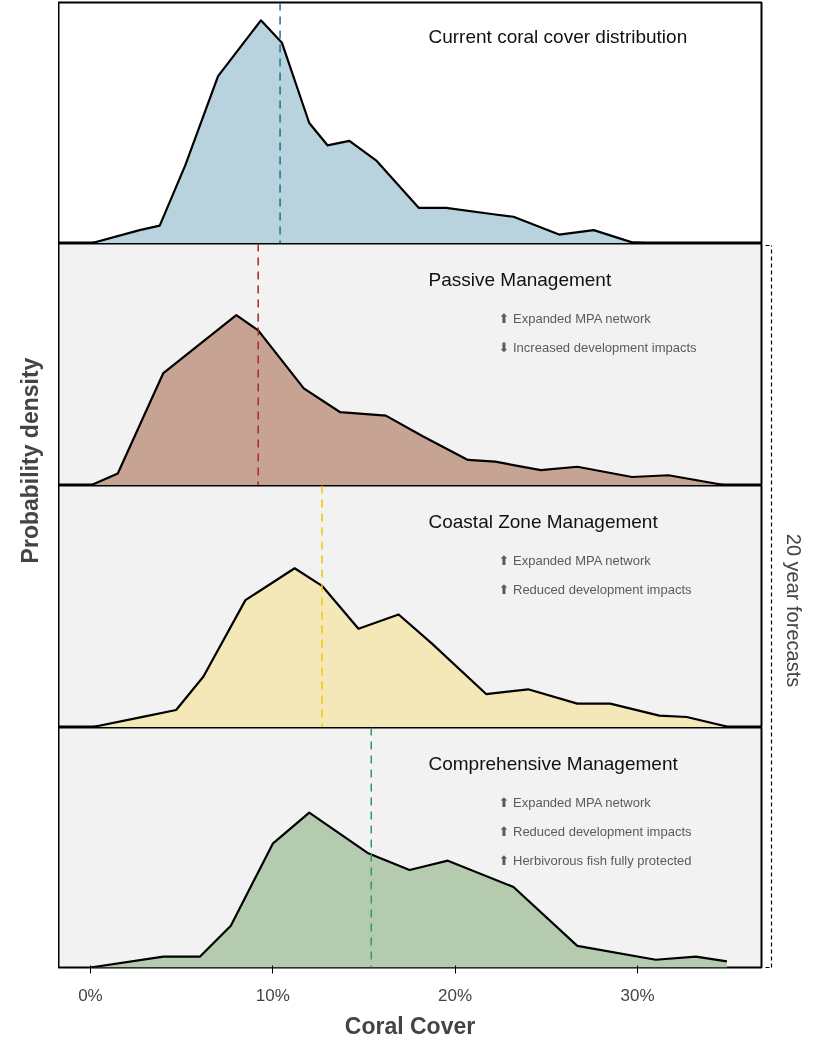  I want to click on chart-title: Passive Management, so click(520, 279).